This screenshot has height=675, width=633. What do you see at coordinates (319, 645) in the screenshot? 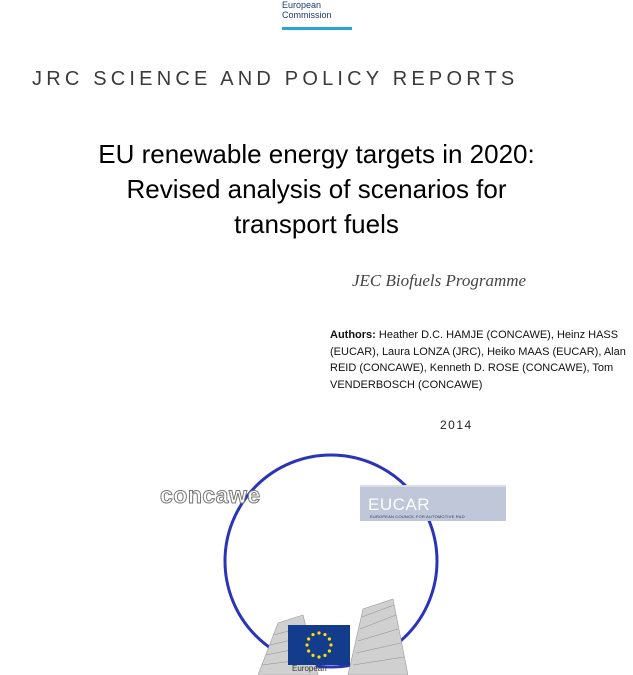
I see `eu-flag-icon` at bounding box center [319, 645].